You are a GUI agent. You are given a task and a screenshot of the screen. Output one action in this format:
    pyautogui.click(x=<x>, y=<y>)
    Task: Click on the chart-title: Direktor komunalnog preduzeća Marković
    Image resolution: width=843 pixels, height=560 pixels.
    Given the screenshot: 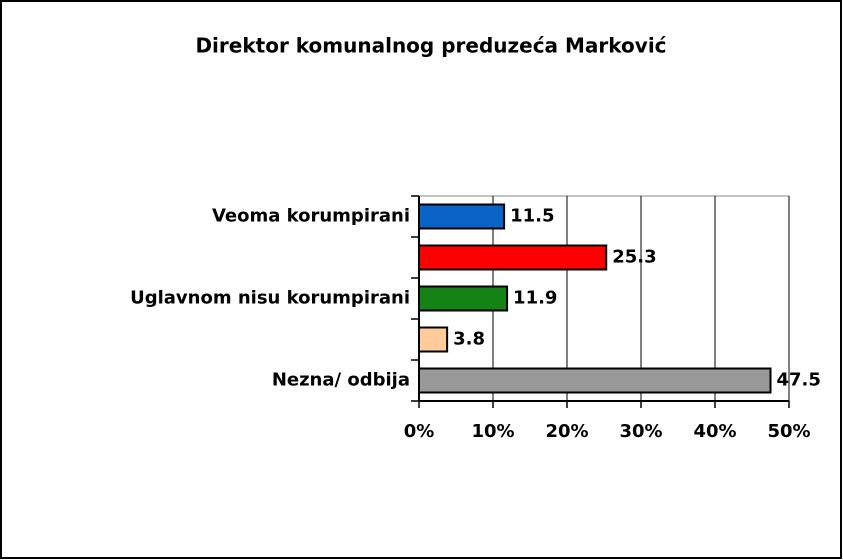 What is the action you would take?
    pyautogui.click(x=430, y=46)
    